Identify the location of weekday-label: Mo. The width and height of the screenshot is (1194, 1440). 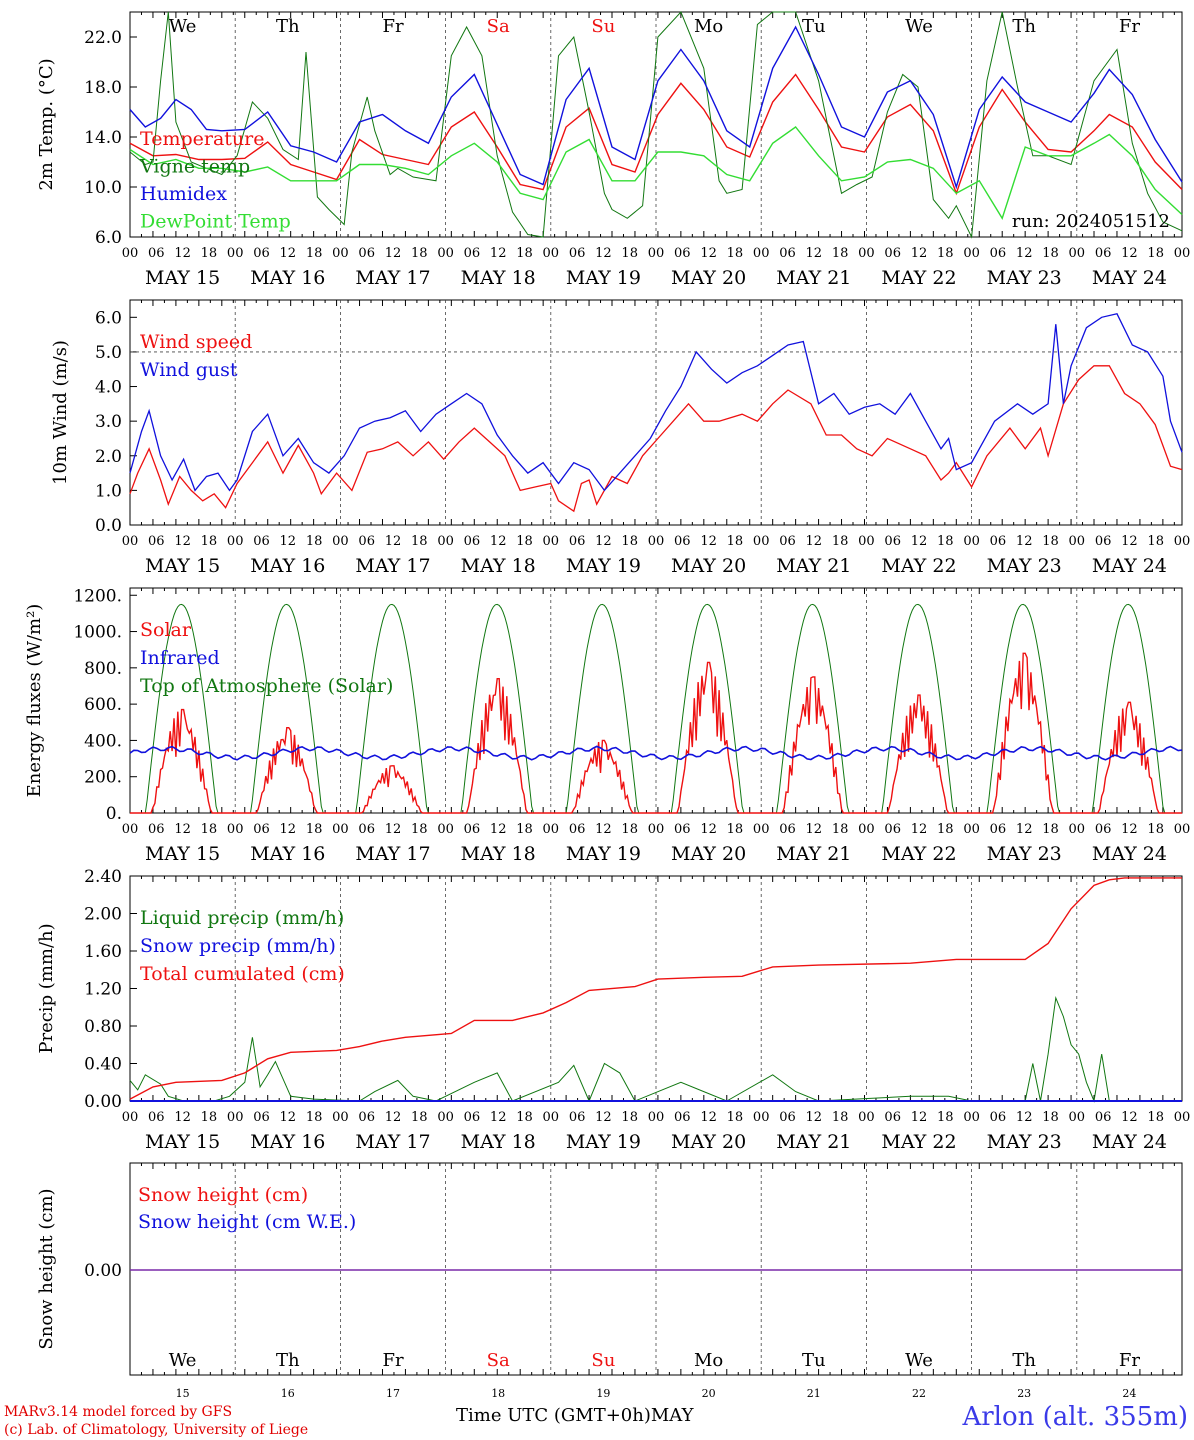
(708, 26).